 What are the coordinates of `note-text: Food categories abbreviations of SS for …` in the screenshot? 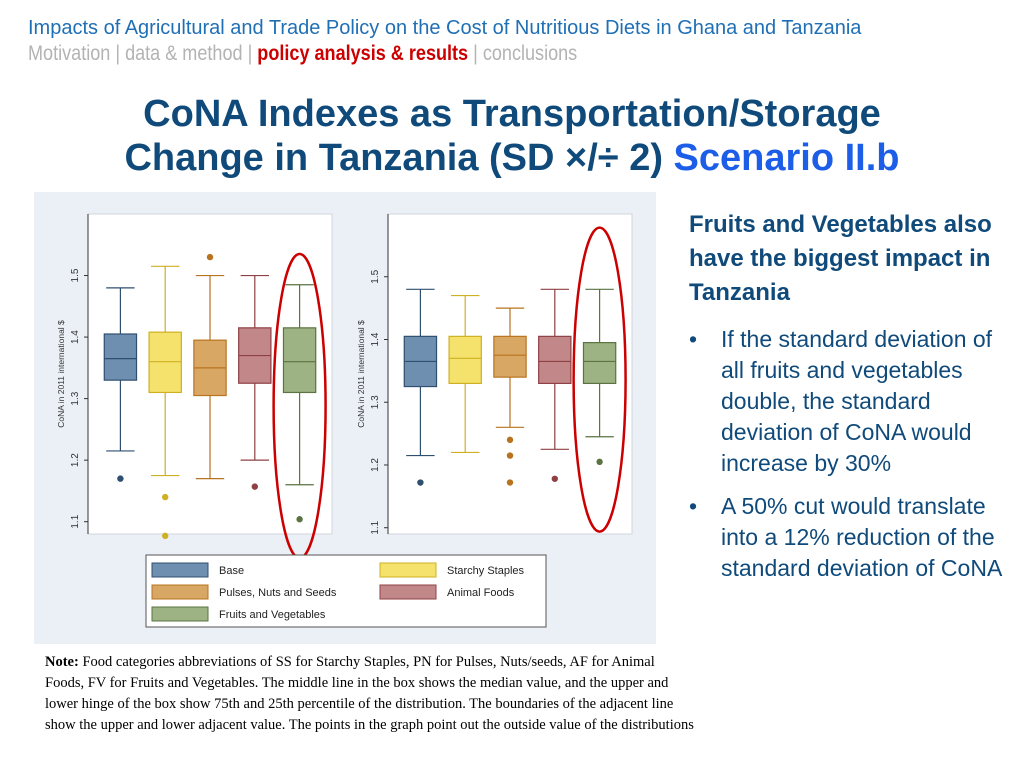 It's located at (369, 693).